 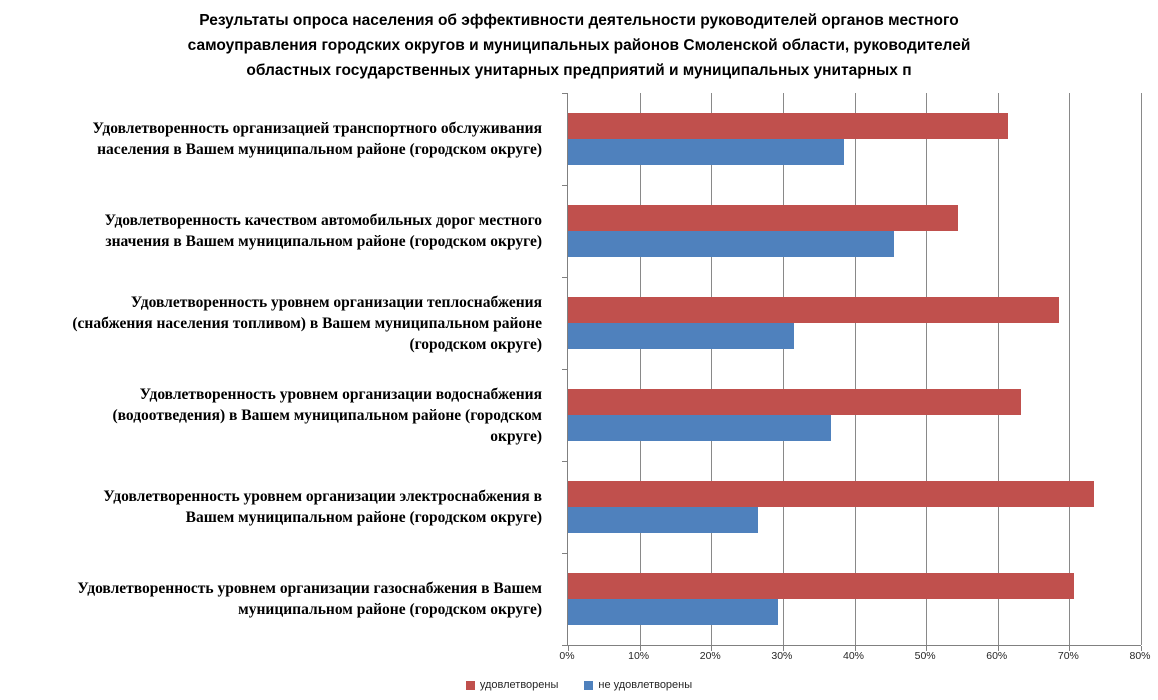 I want to click on x-axis-tick-label: 40%, so click(x=853, y=656).